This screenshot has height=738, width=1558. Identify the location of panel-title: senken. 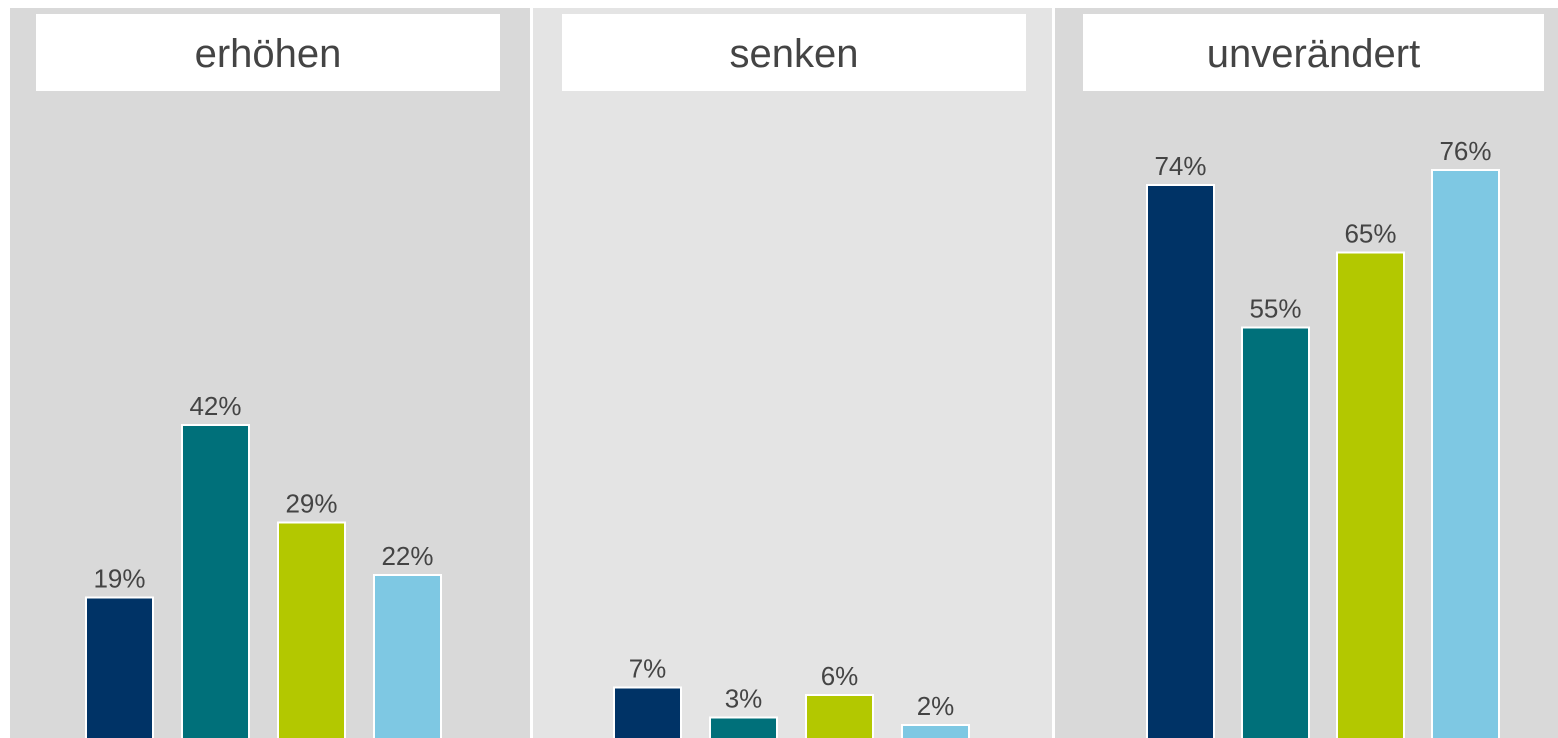
(794, 54).